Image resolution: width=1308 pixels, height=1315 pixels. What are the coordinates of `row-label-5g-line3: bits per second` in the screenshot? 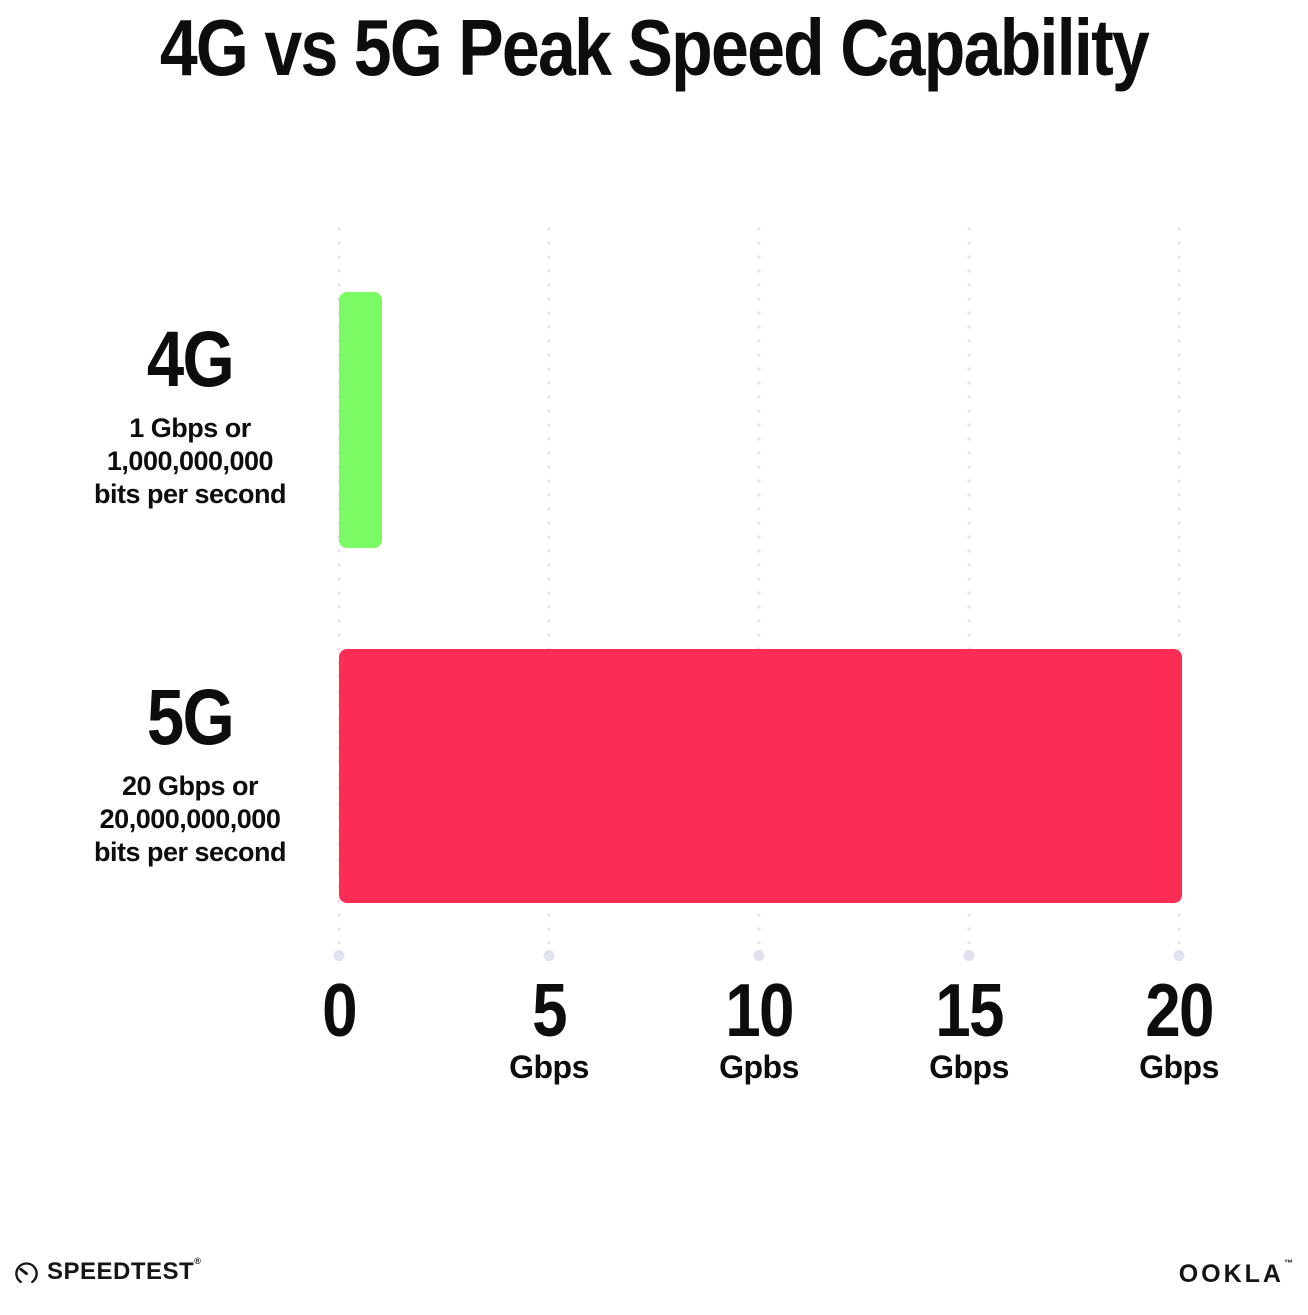 It's located at (190, 852).